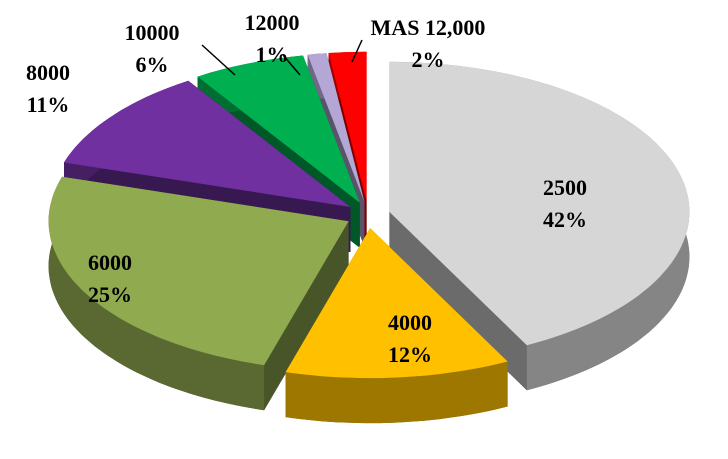 Image resolution: width=728 pixels, height=459 pixels. Describe the element at coordinates (152, 32) in the screenshot. I see `category-label: 10000` at that location.